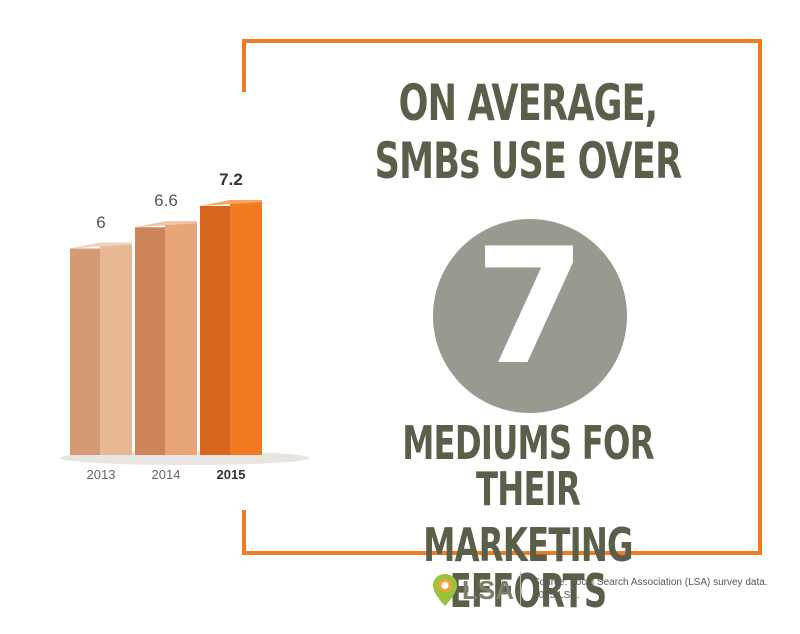 This screenshot has width=800, height=634. Describe the element at coordinates (181, 338) in the screenshot. I see `bar-2014` at that location.